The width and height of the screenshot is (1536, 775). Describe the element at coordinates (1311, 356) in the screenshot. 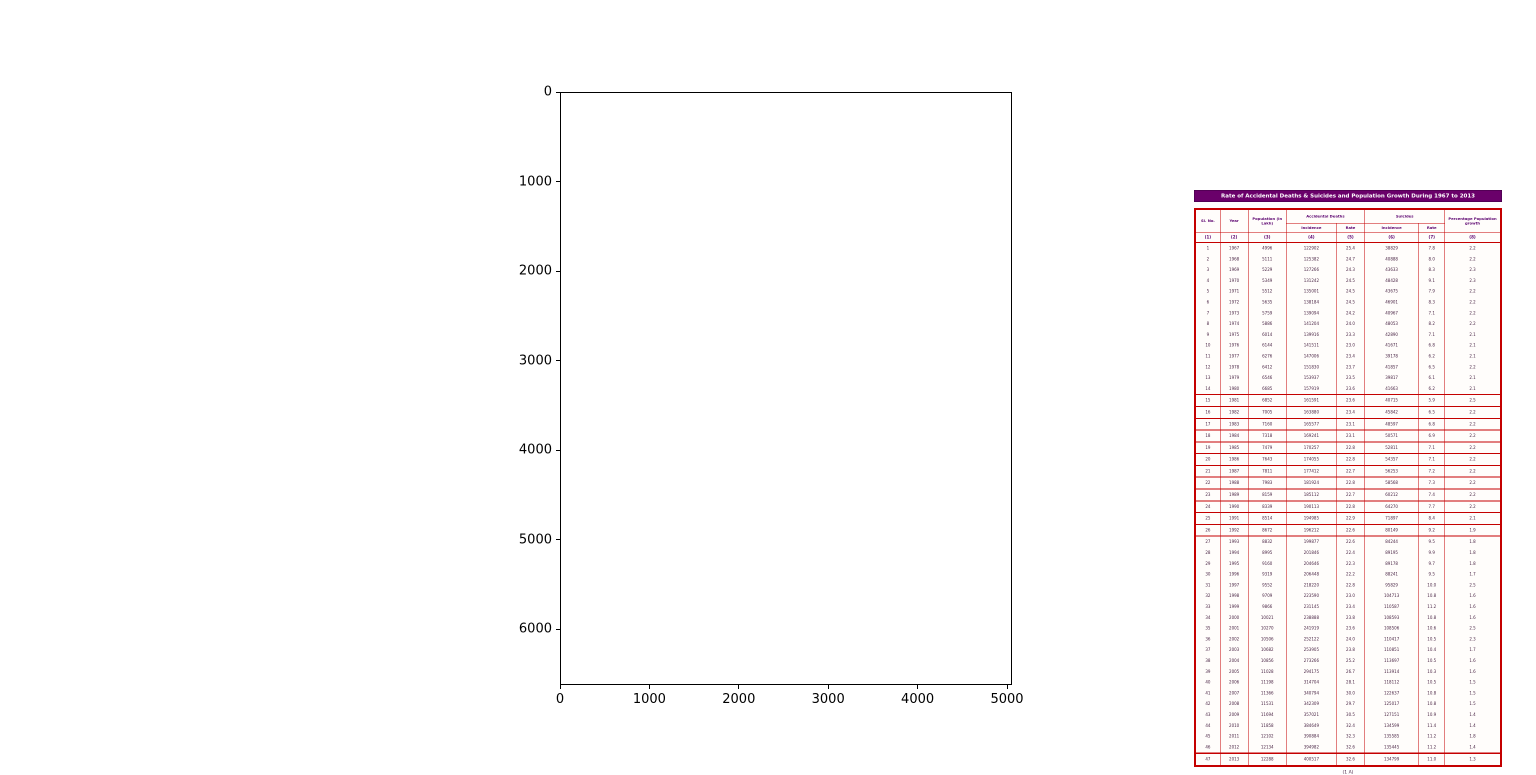

I see `table-cell: 147006` at that location.